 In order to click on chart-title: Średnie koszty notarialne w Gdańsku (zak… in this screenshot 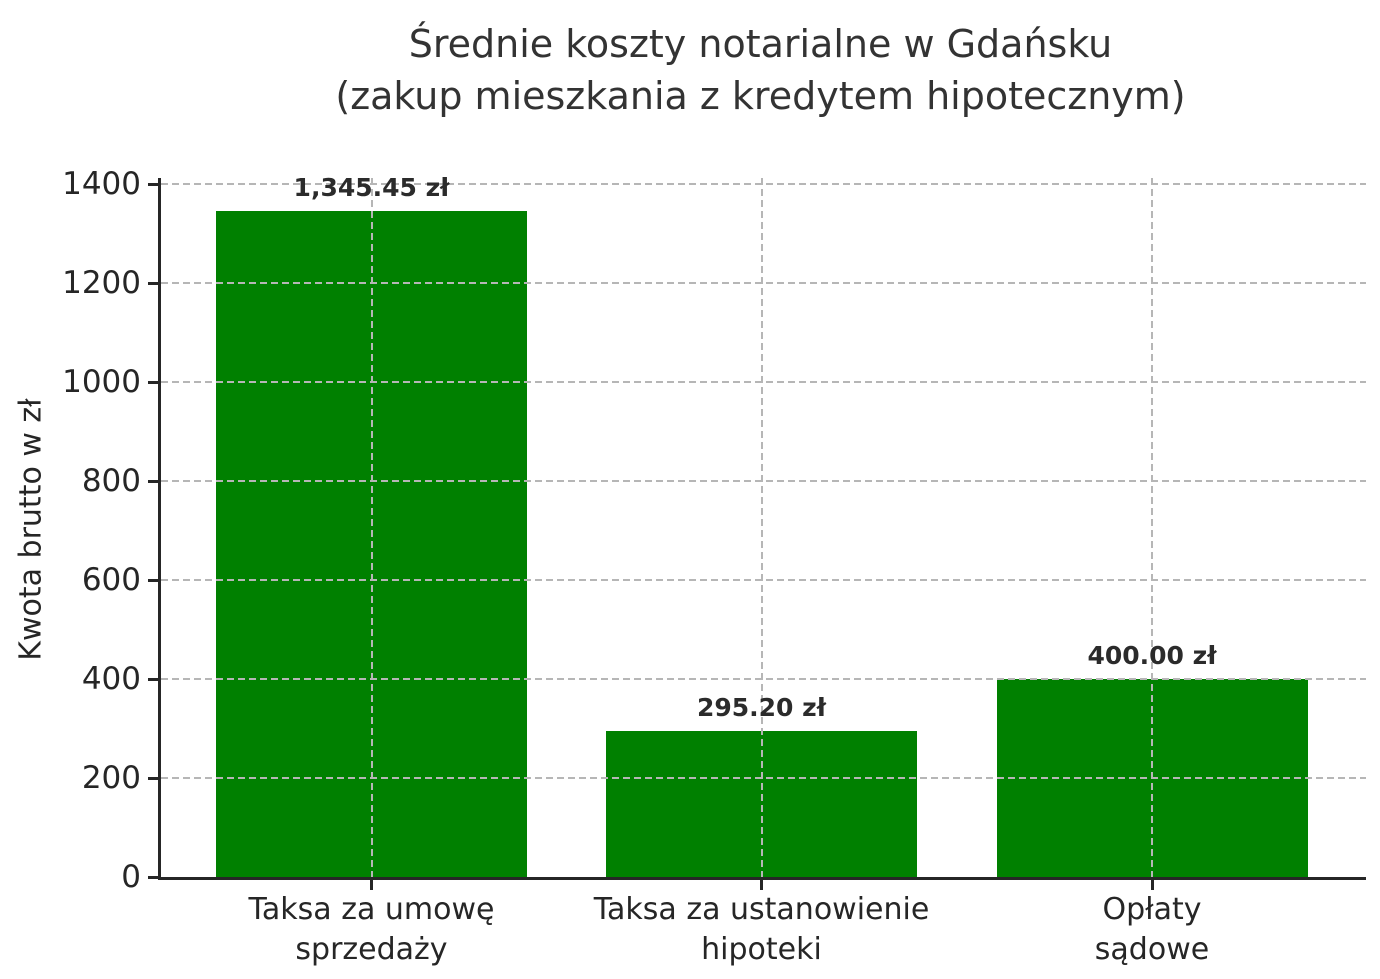, I will do `click(760, 70)`.